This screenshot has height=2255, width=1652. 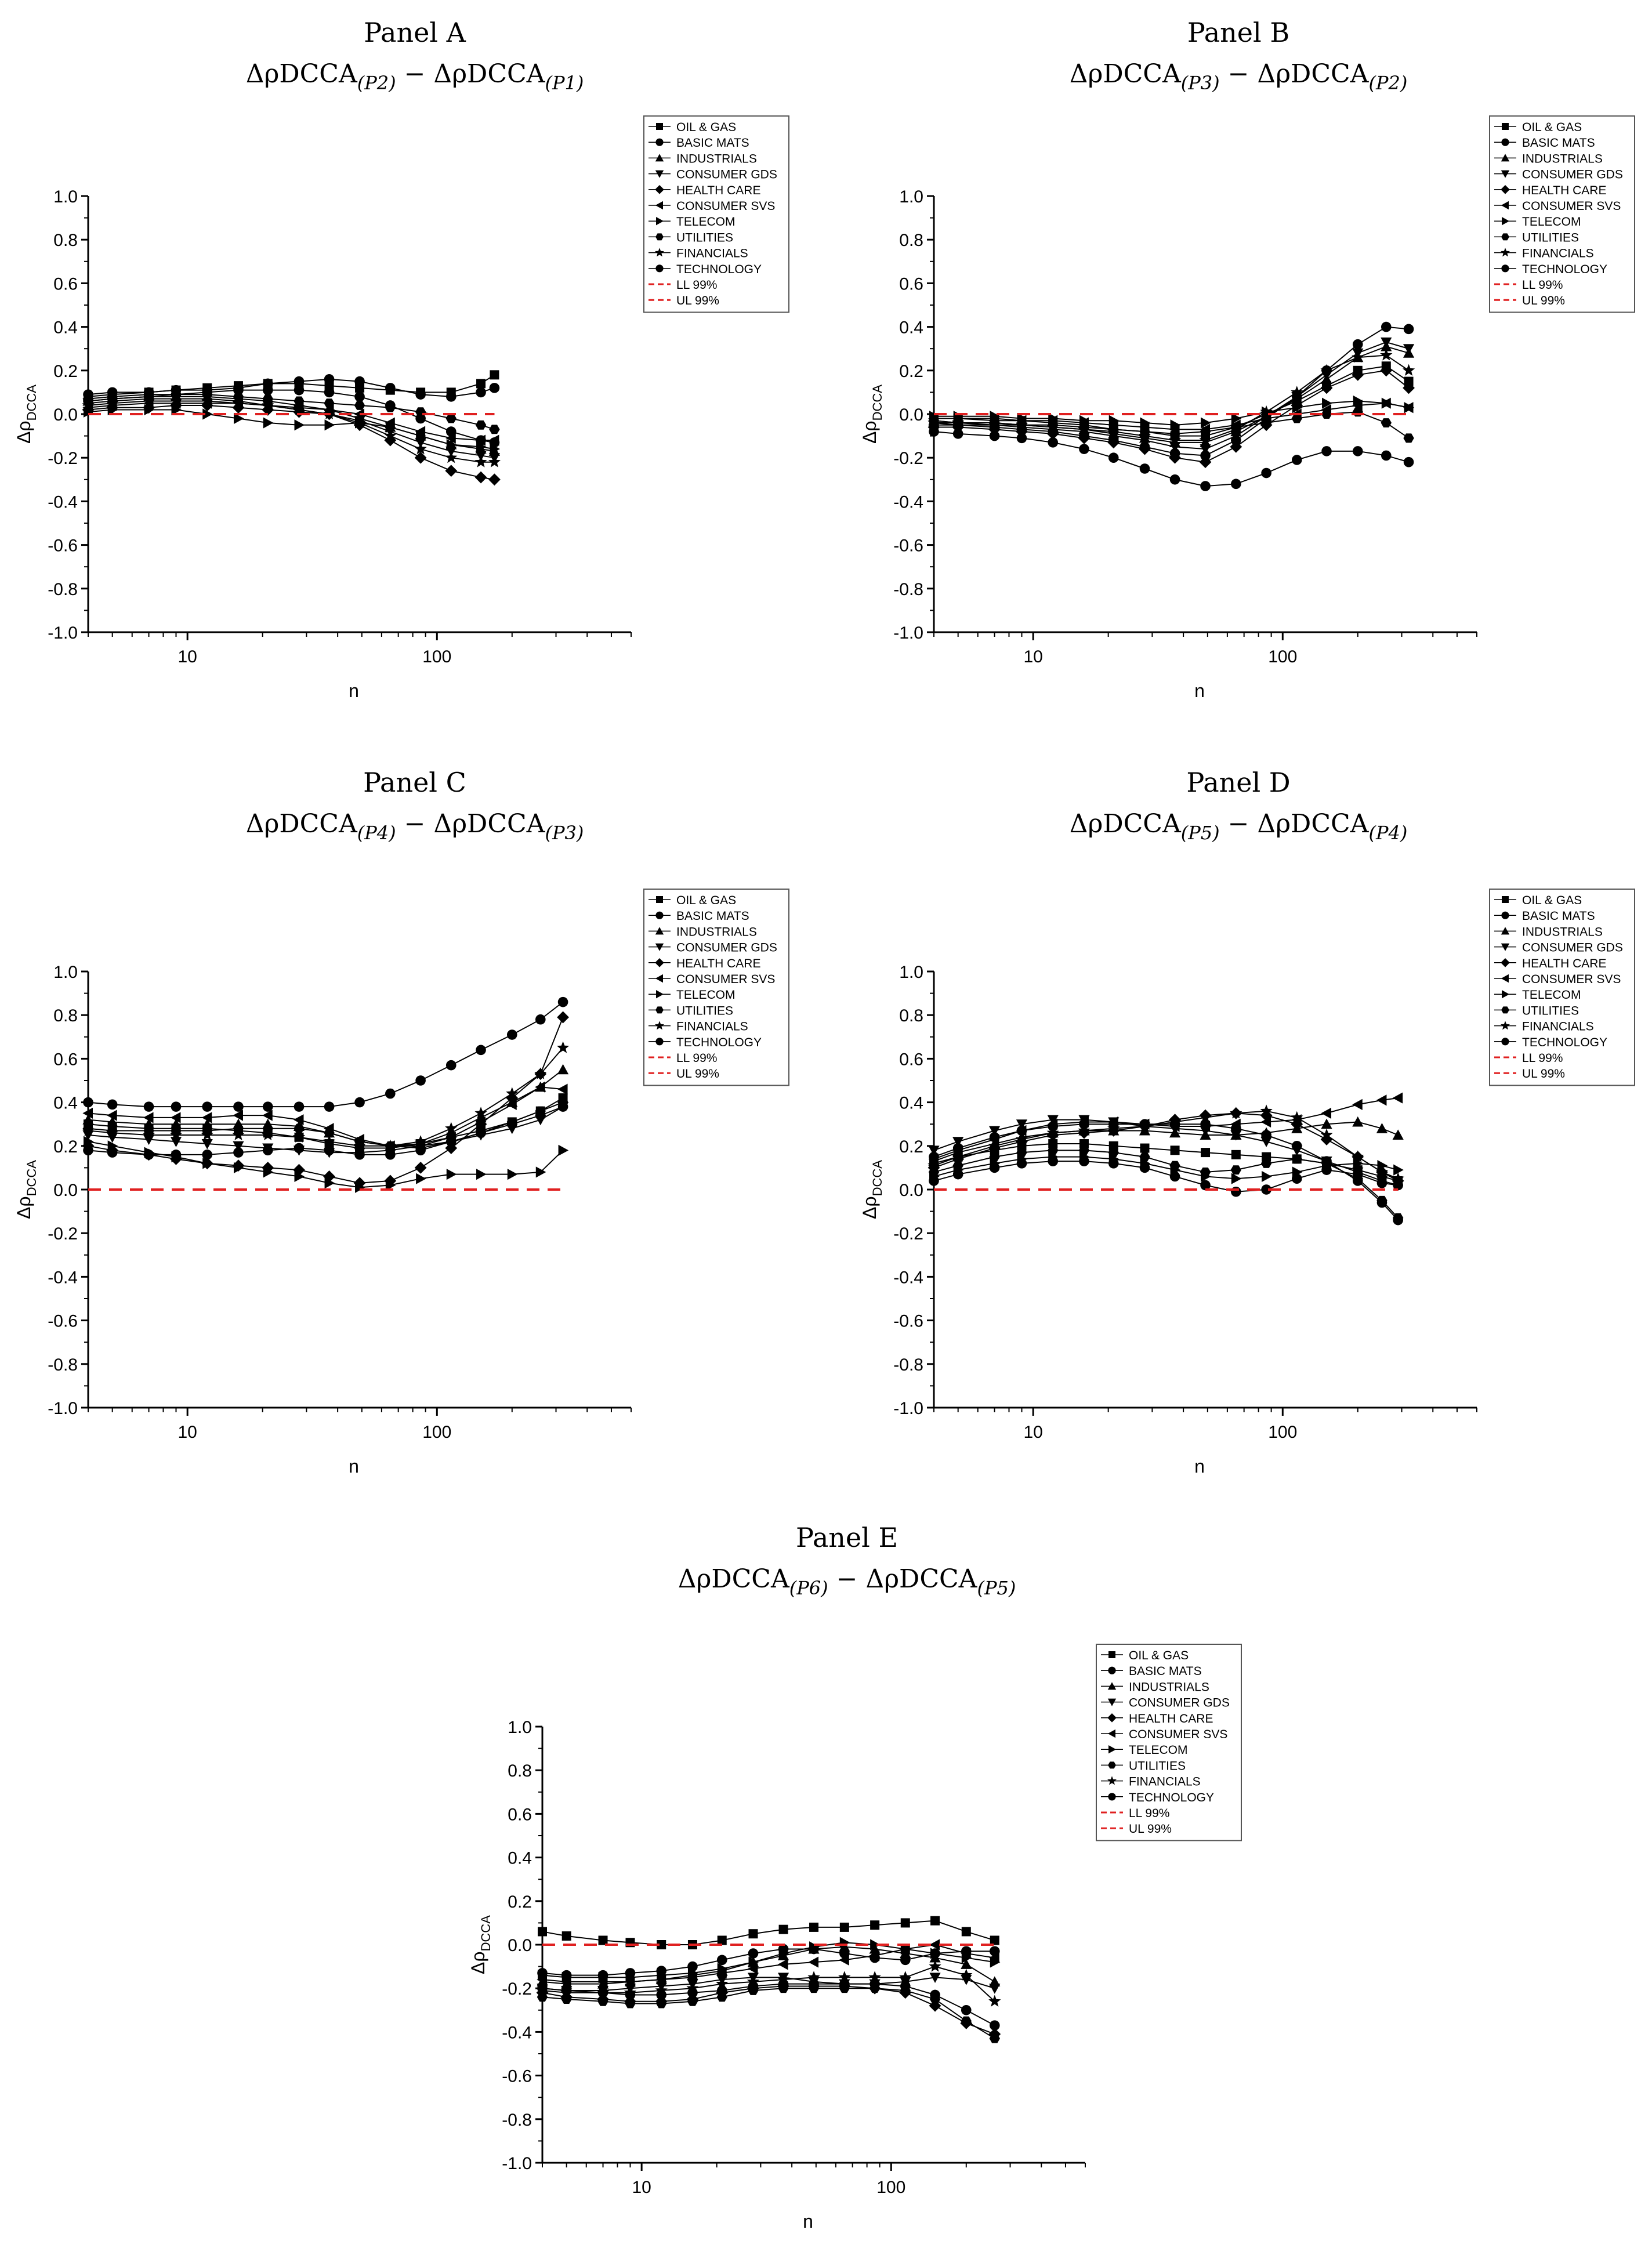 What do you see at coordinates (1155, 1687) in the screenshot?
I see `legend-item: INDUSTRIALS` at bounding box center [1155, 1687].